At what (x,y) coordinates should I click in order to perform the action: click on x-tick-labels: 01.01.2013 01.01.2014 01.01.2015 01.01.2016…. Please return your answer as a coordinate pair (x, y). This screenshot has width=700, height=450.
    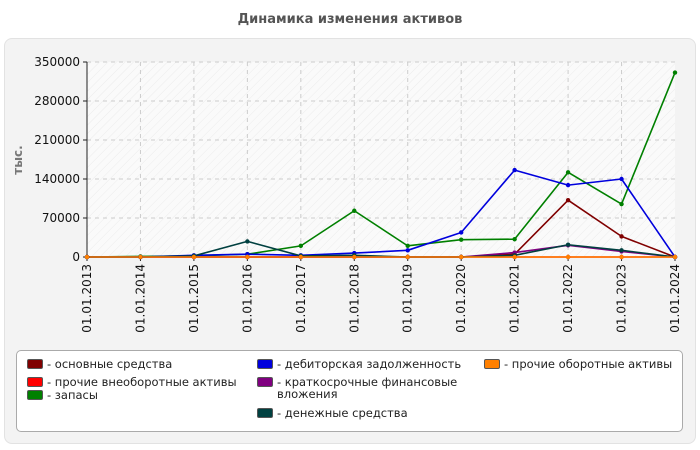
    Looking at the image, I should click on (381, 298).